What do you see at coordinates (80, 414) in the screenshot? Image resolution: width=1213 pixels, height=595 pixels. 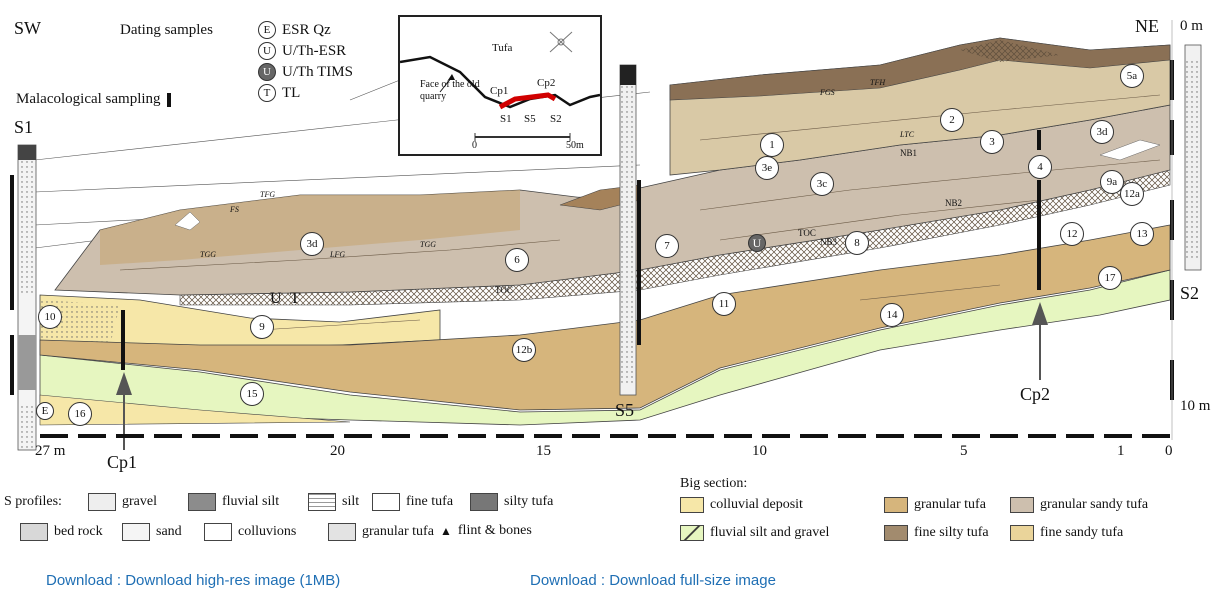 I see `unit-16: 16` at bounding box center [80, 414].